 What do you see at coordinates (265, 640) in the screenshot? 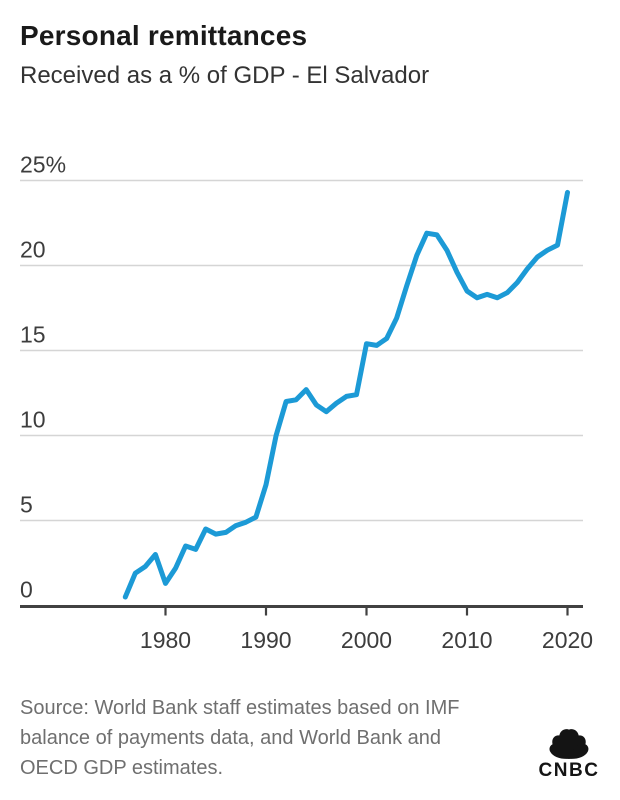
I see `x-axis-tick-label: 1990` at bounding box center [265, 640].